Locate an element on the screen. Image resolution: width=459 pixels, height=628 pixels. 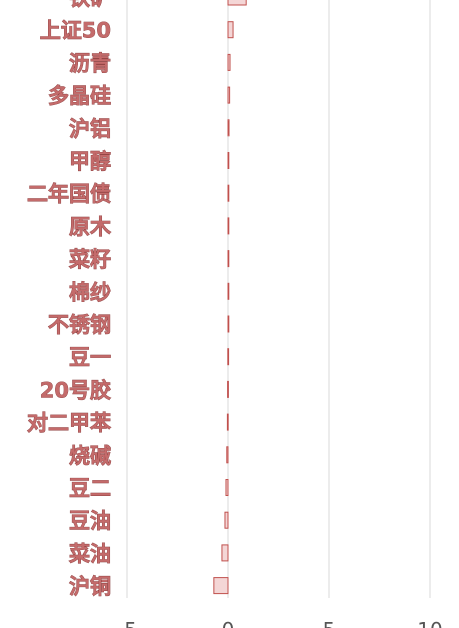
category-label-5: 甲醇 is located at coordinates (90, 162).